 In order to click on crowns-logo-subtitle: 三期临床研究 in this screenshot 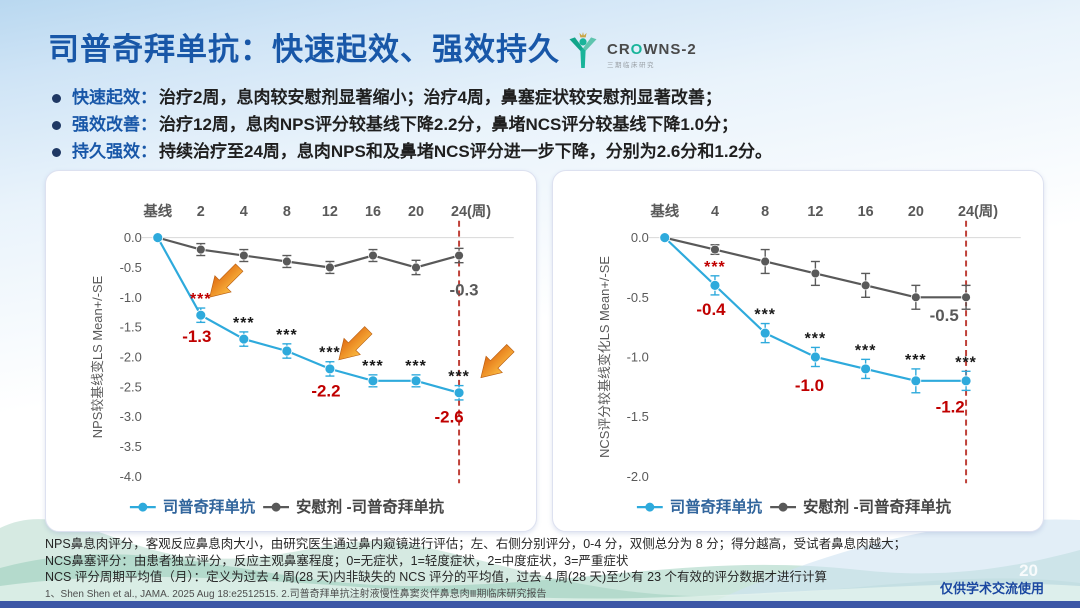, I will do `click(631, 65)`.